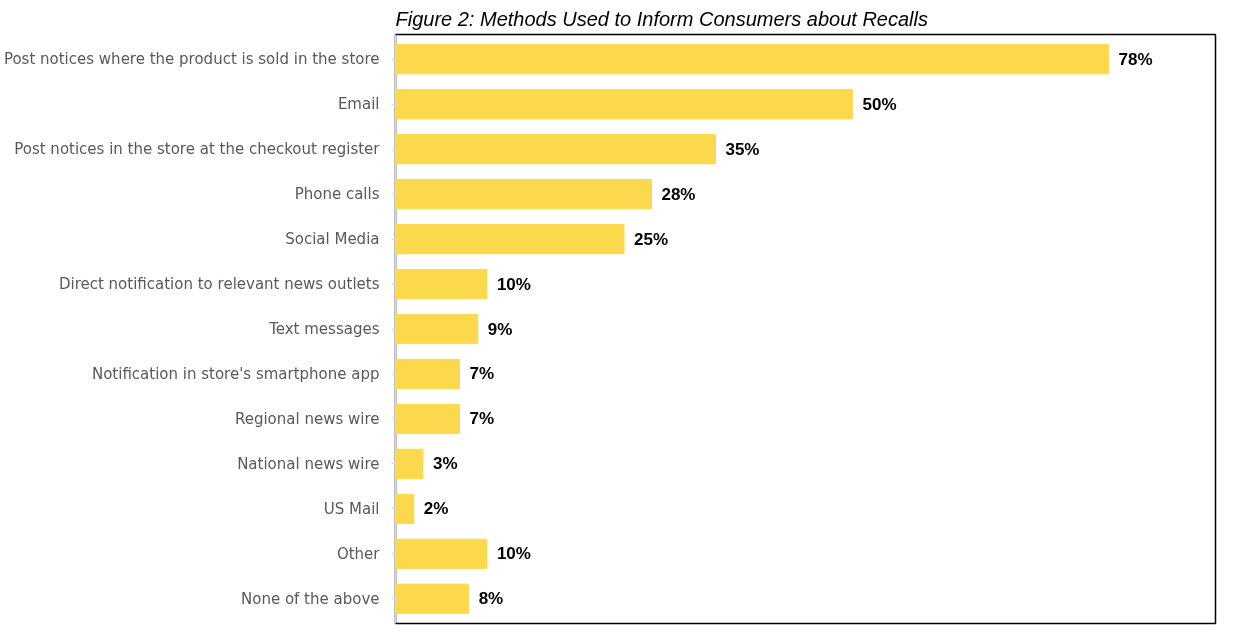  Describe the element at coordinates (358, 104) in the screenshot. I see `y-tick-label: Email` at that location.